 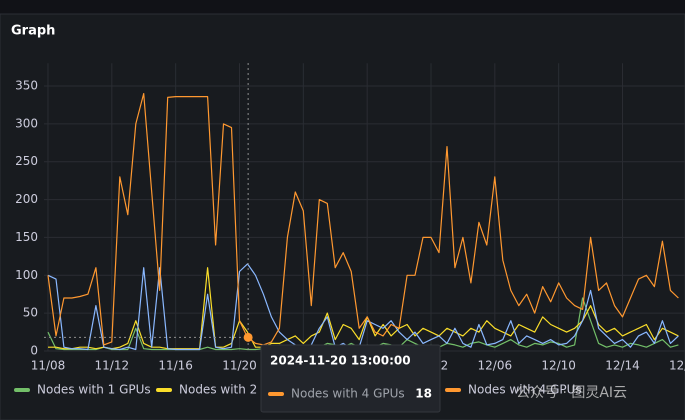 What do you see at coordinates (525, 390) in the screenshot?
I see `legend-label: Nodes with 4 GPUs` at bounding box center [525, 390].